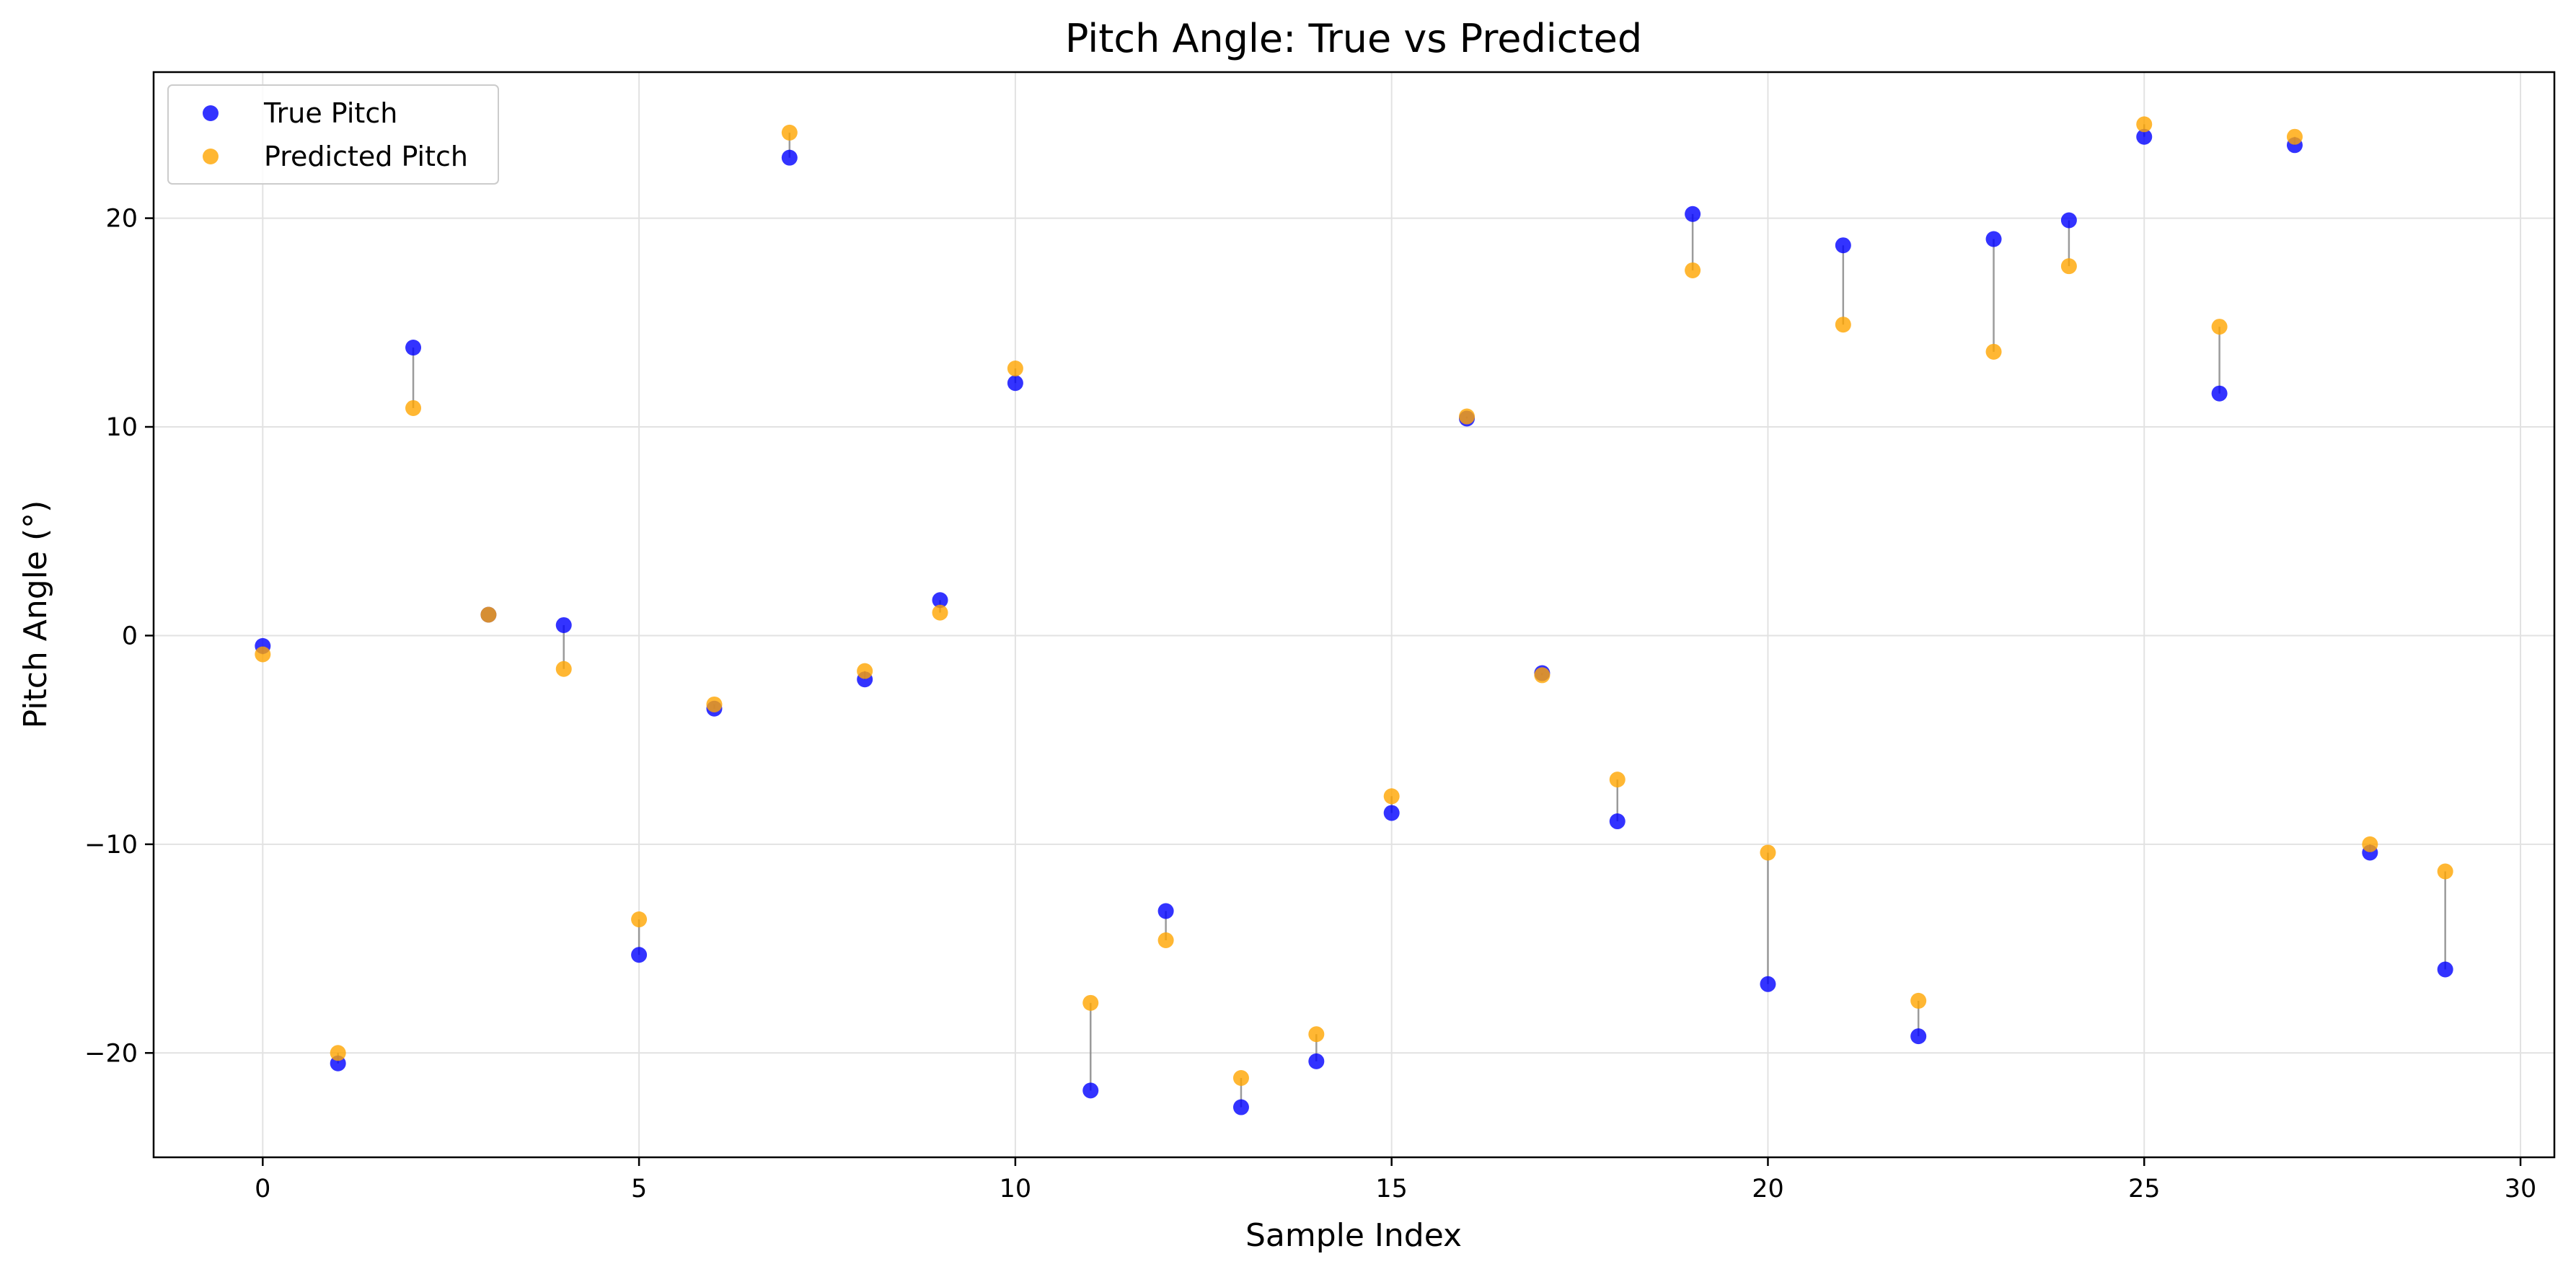  I want to click on x-tick-label: 0, so click(262, 1189).